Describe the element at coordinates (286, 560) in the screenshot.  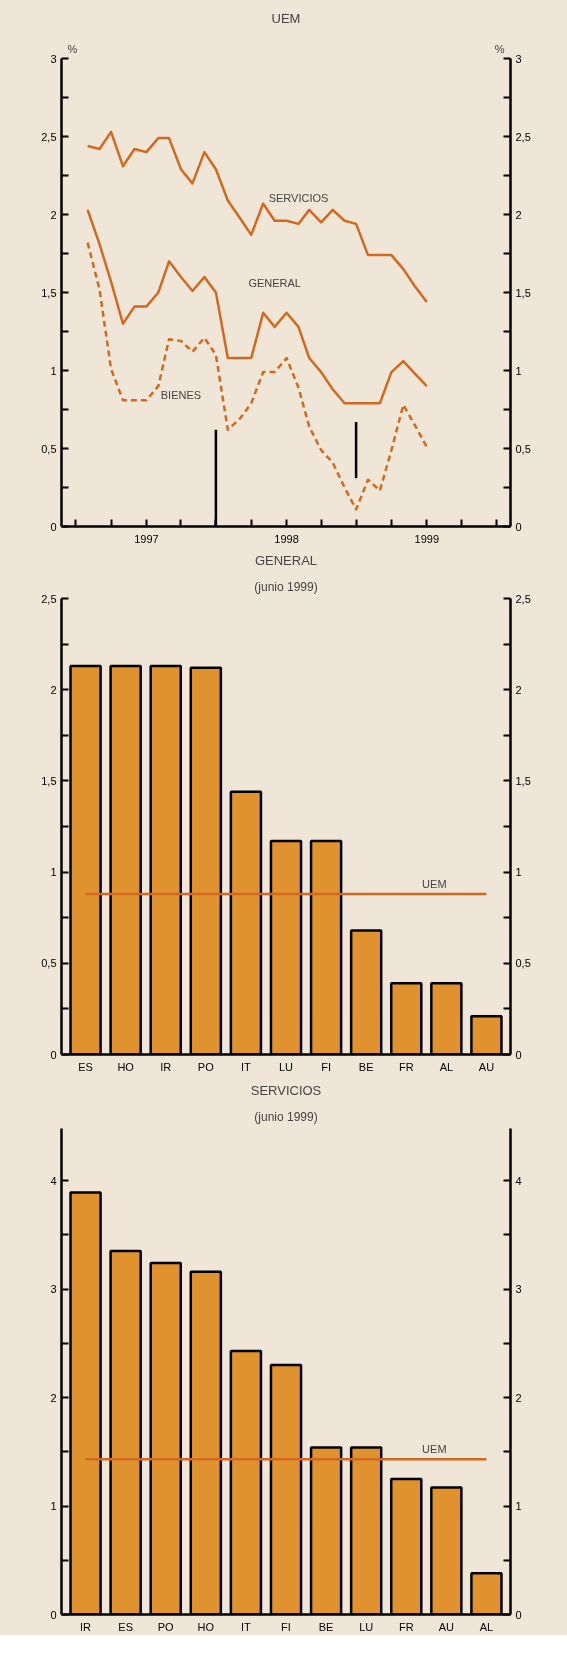
I see `chart-title: GENERAL` at that location.